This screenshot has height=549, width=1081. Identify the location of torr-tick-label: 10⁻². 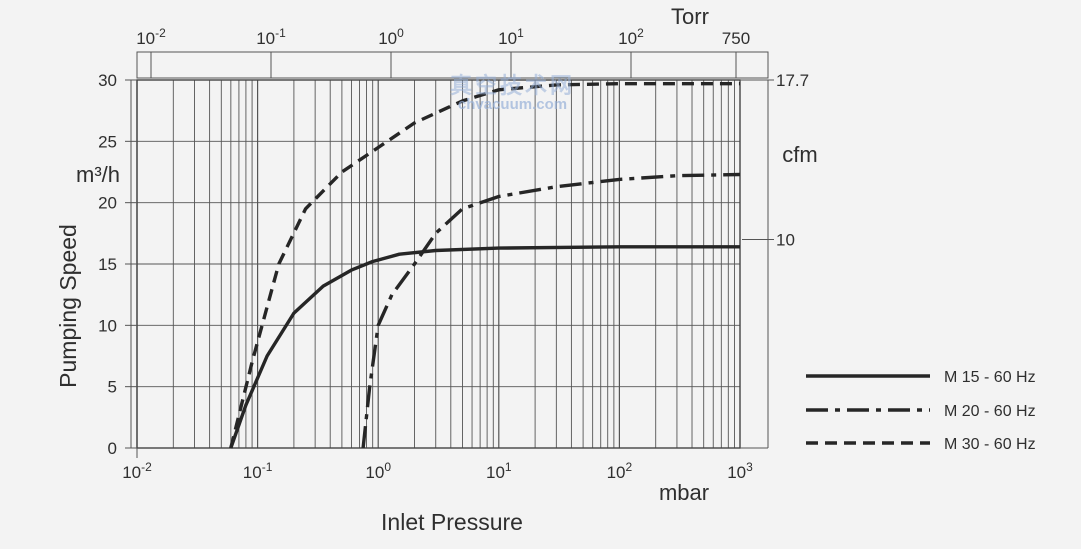
(151, 37).